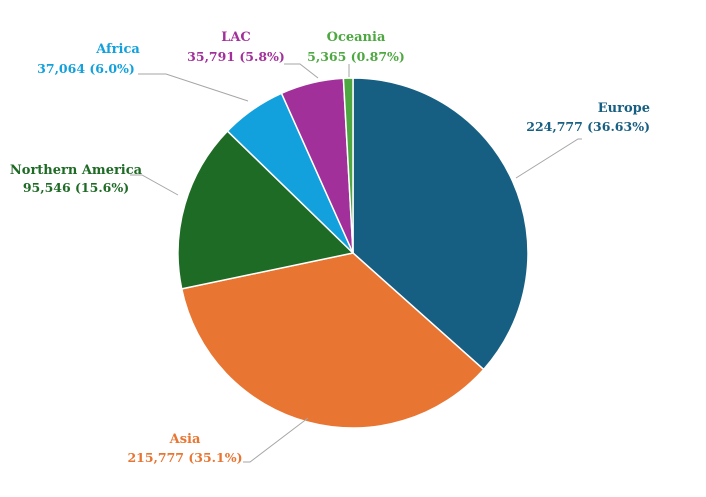 Image resolution: width=706 pixels, height=497 pixels. Describe the element at coordinates (356, 37) in the screenshot. I see `slice-label-name-oceania: Oceania` at that location.